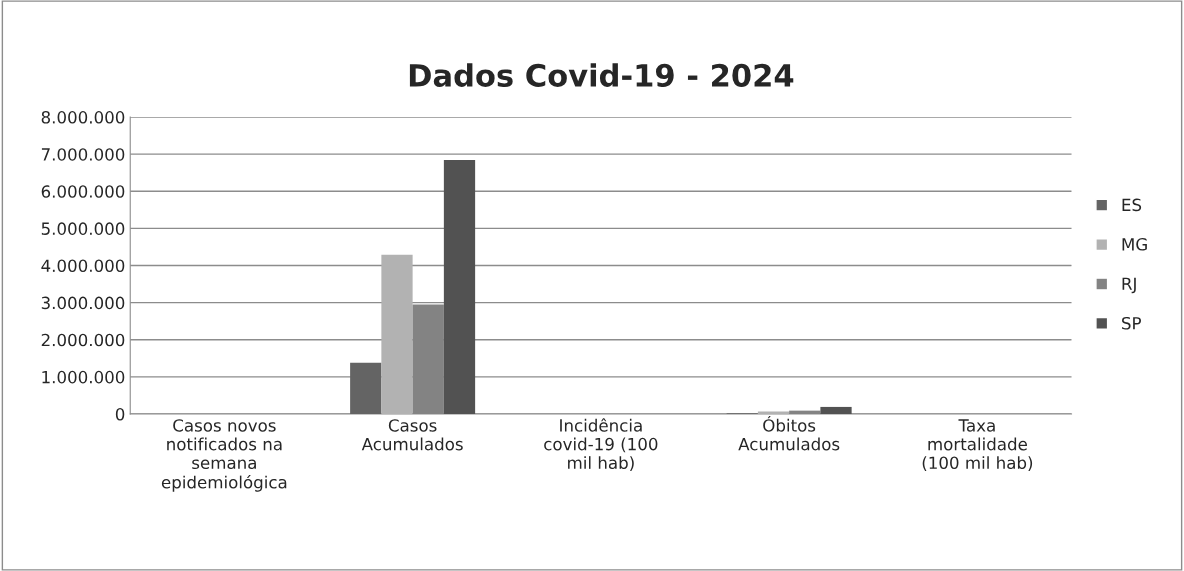  I want to click on legend-label: SP, so click(1131, 323).